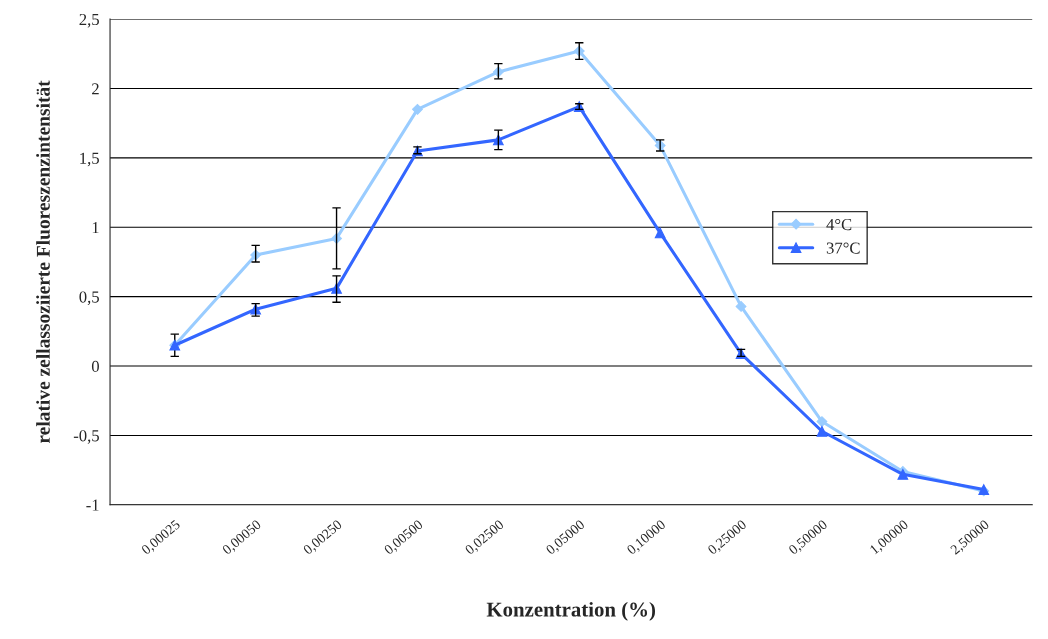  What do you see at coordinates (89, 298) in the screenshot?
I see `y-tick-label: 0,5` at bounding box center [89, 298].